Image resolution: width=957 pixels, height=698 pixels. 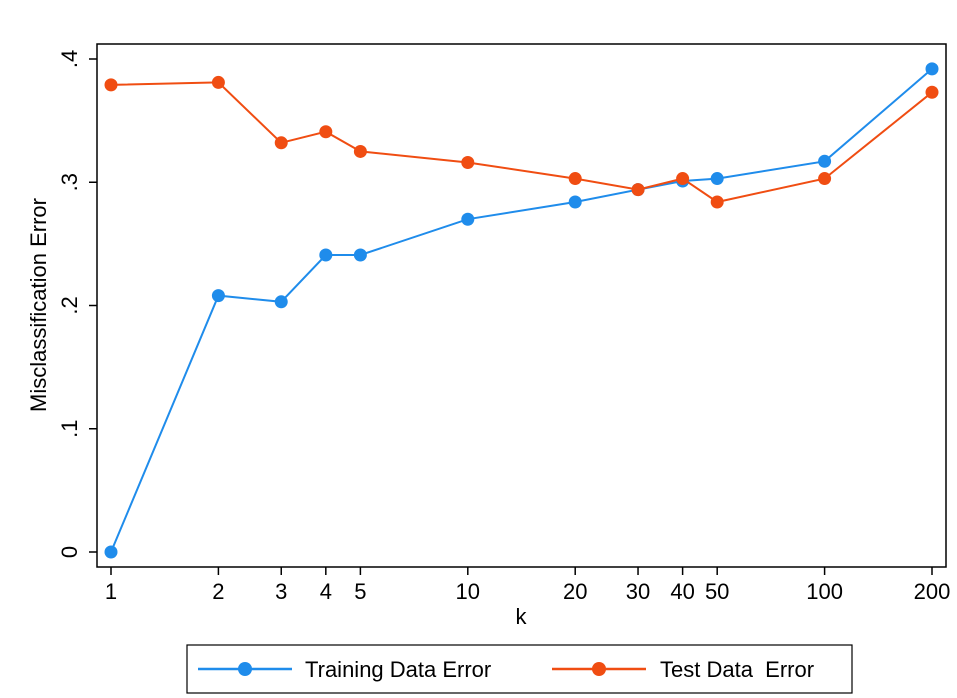 What do you see at coordinates (575, 591) in the screenshot?
I see `x-tick-label: 20` at bounding box center [575, 591].